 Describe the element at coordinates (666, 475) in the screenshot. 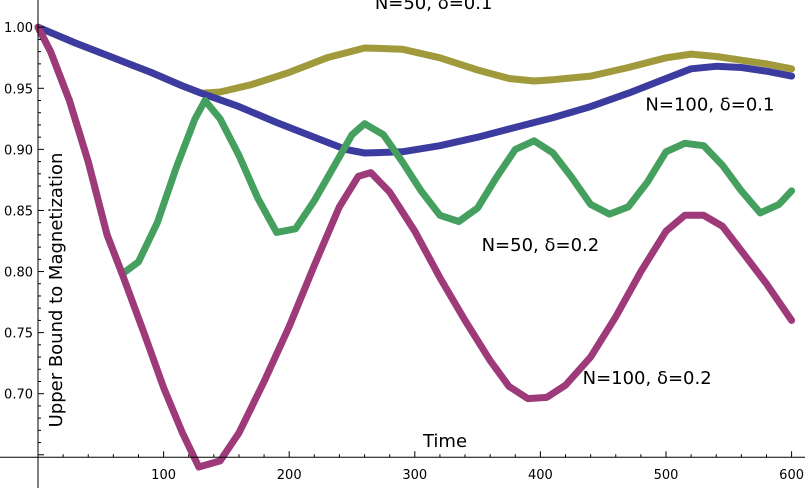

I see `x-tick-label: 500` at that location.